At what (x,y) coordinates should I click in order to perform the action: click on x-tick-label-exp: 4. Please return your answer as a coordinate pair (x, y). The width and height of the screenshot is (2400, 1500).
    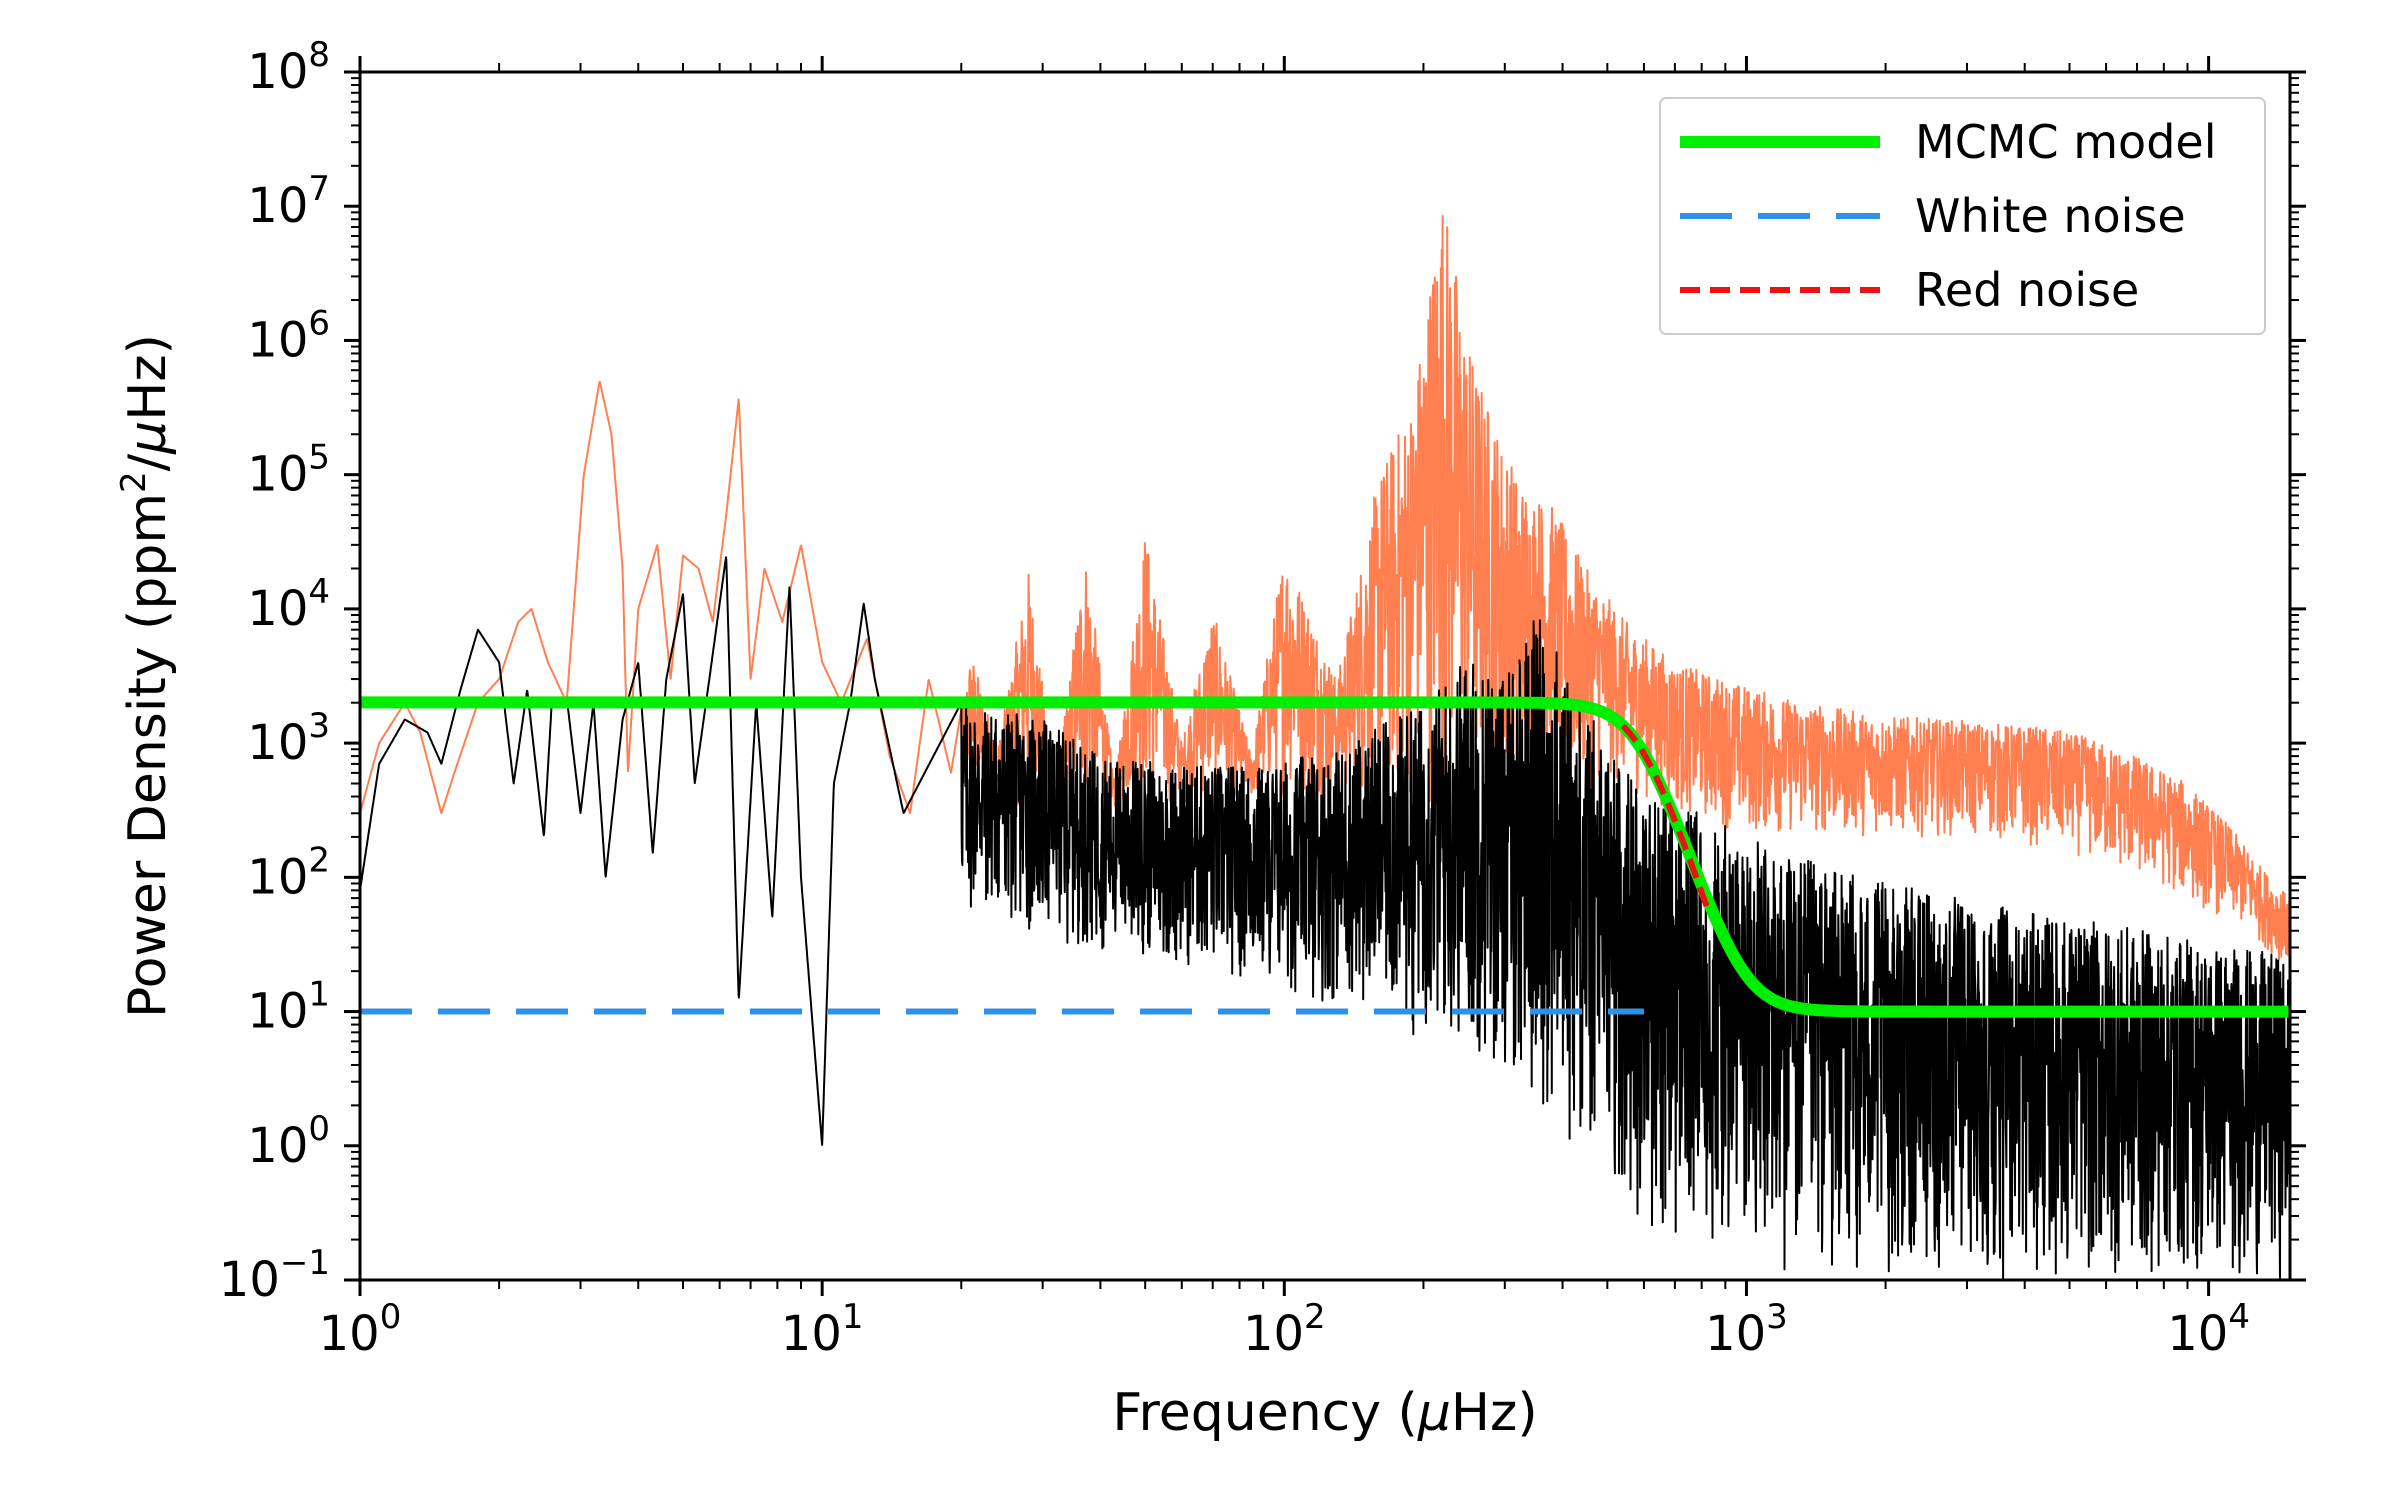
    Looking at the image, I should click on (2239, 1317).